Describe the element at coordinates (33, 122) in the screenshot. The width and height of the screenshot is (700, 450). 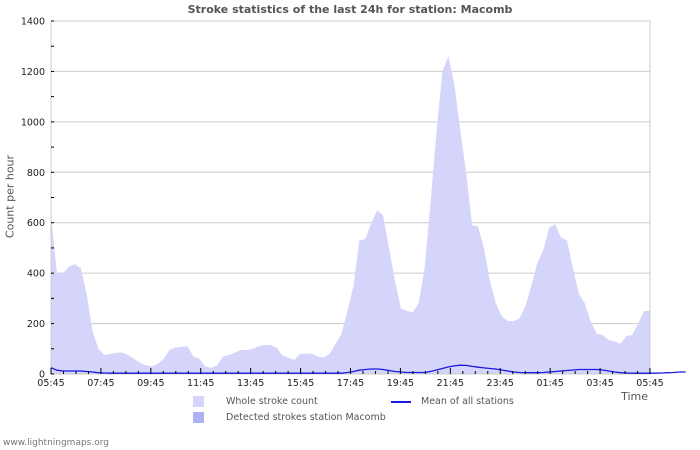
I see `svg-text: 1000` at that location.